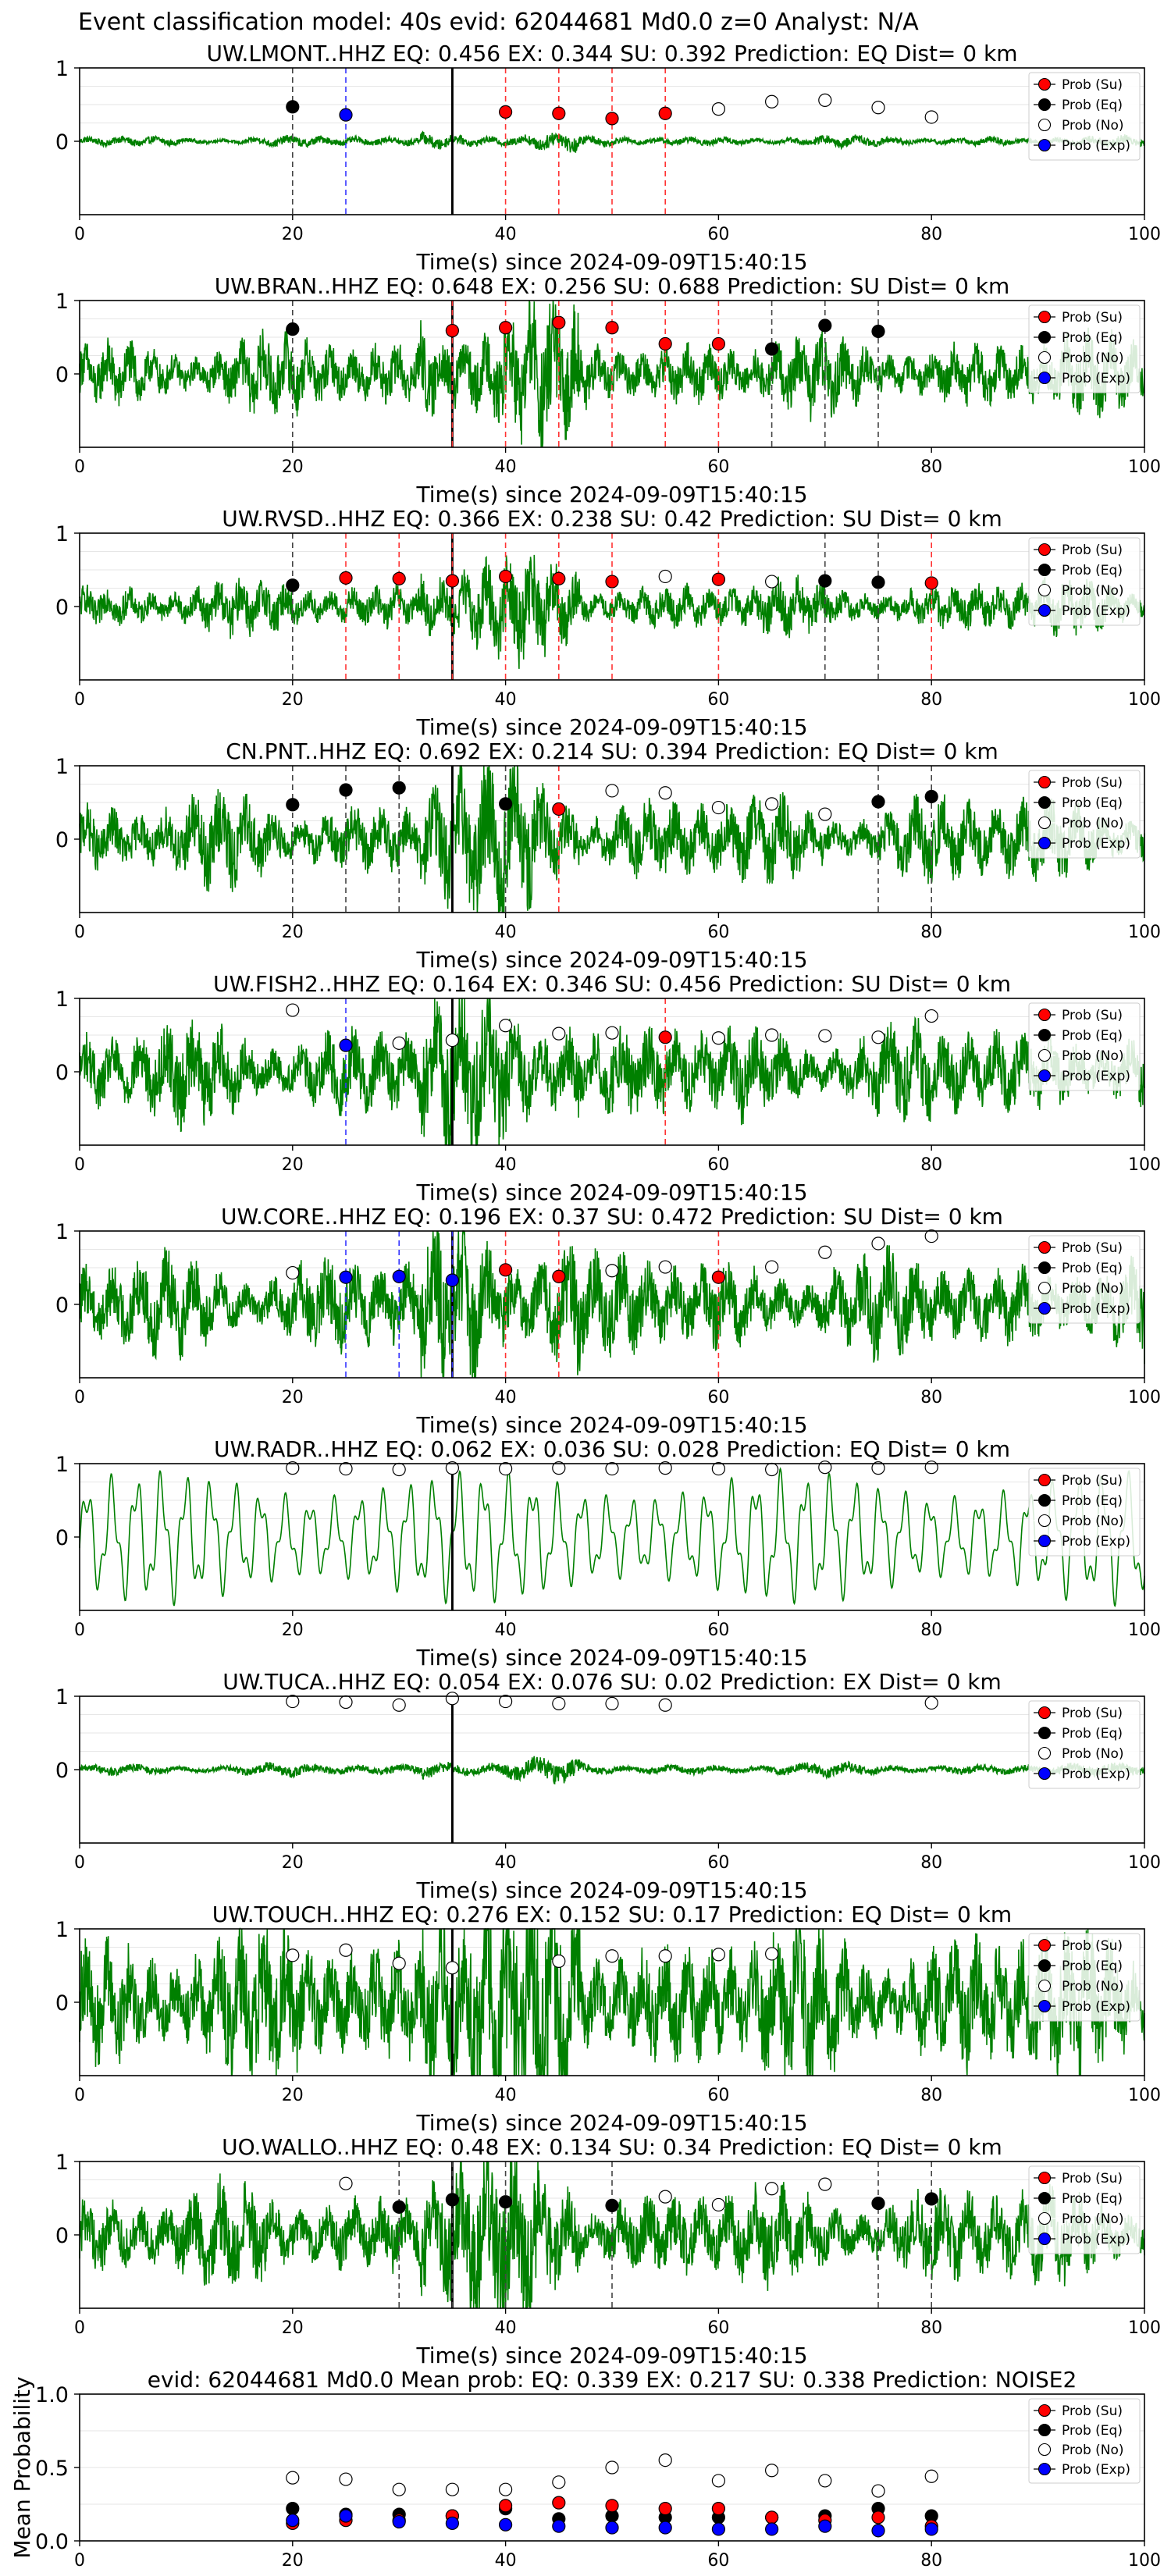 The height and width of the screenshot is (2576, 1171). What do you see at coordinates (612, 2002) in the screenshot?
I see `waveform-trace` at bounding box center [612, 2002].